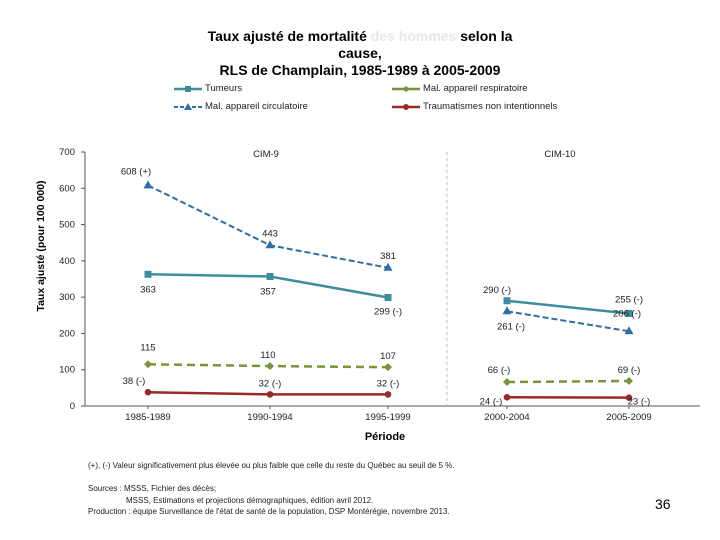 Image resolution: width=720 pixels, height=540 pixels. I want to click on sources-line-1: Sources : MSSS, Fichier des décès;, so click(152, 488).